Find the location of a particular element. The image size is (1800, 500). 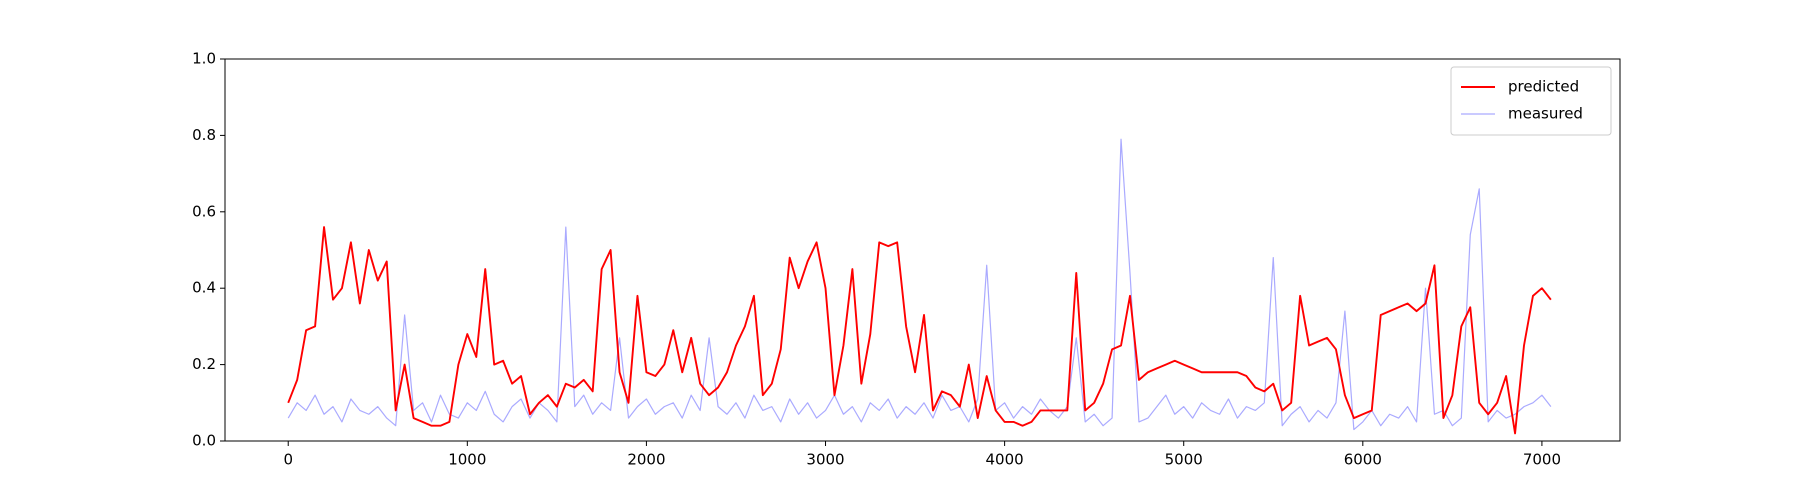

legend-label: measured is located at coordinates (1545, 114).